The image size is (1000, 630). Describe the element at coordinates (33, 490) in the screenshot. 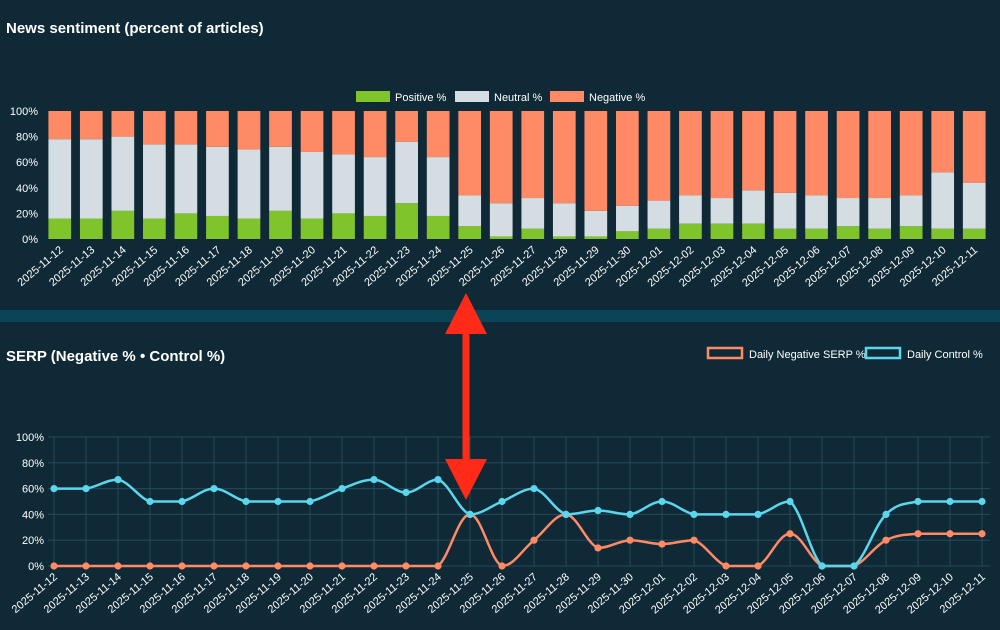

I see `y-tick-label: 60%` at that location.